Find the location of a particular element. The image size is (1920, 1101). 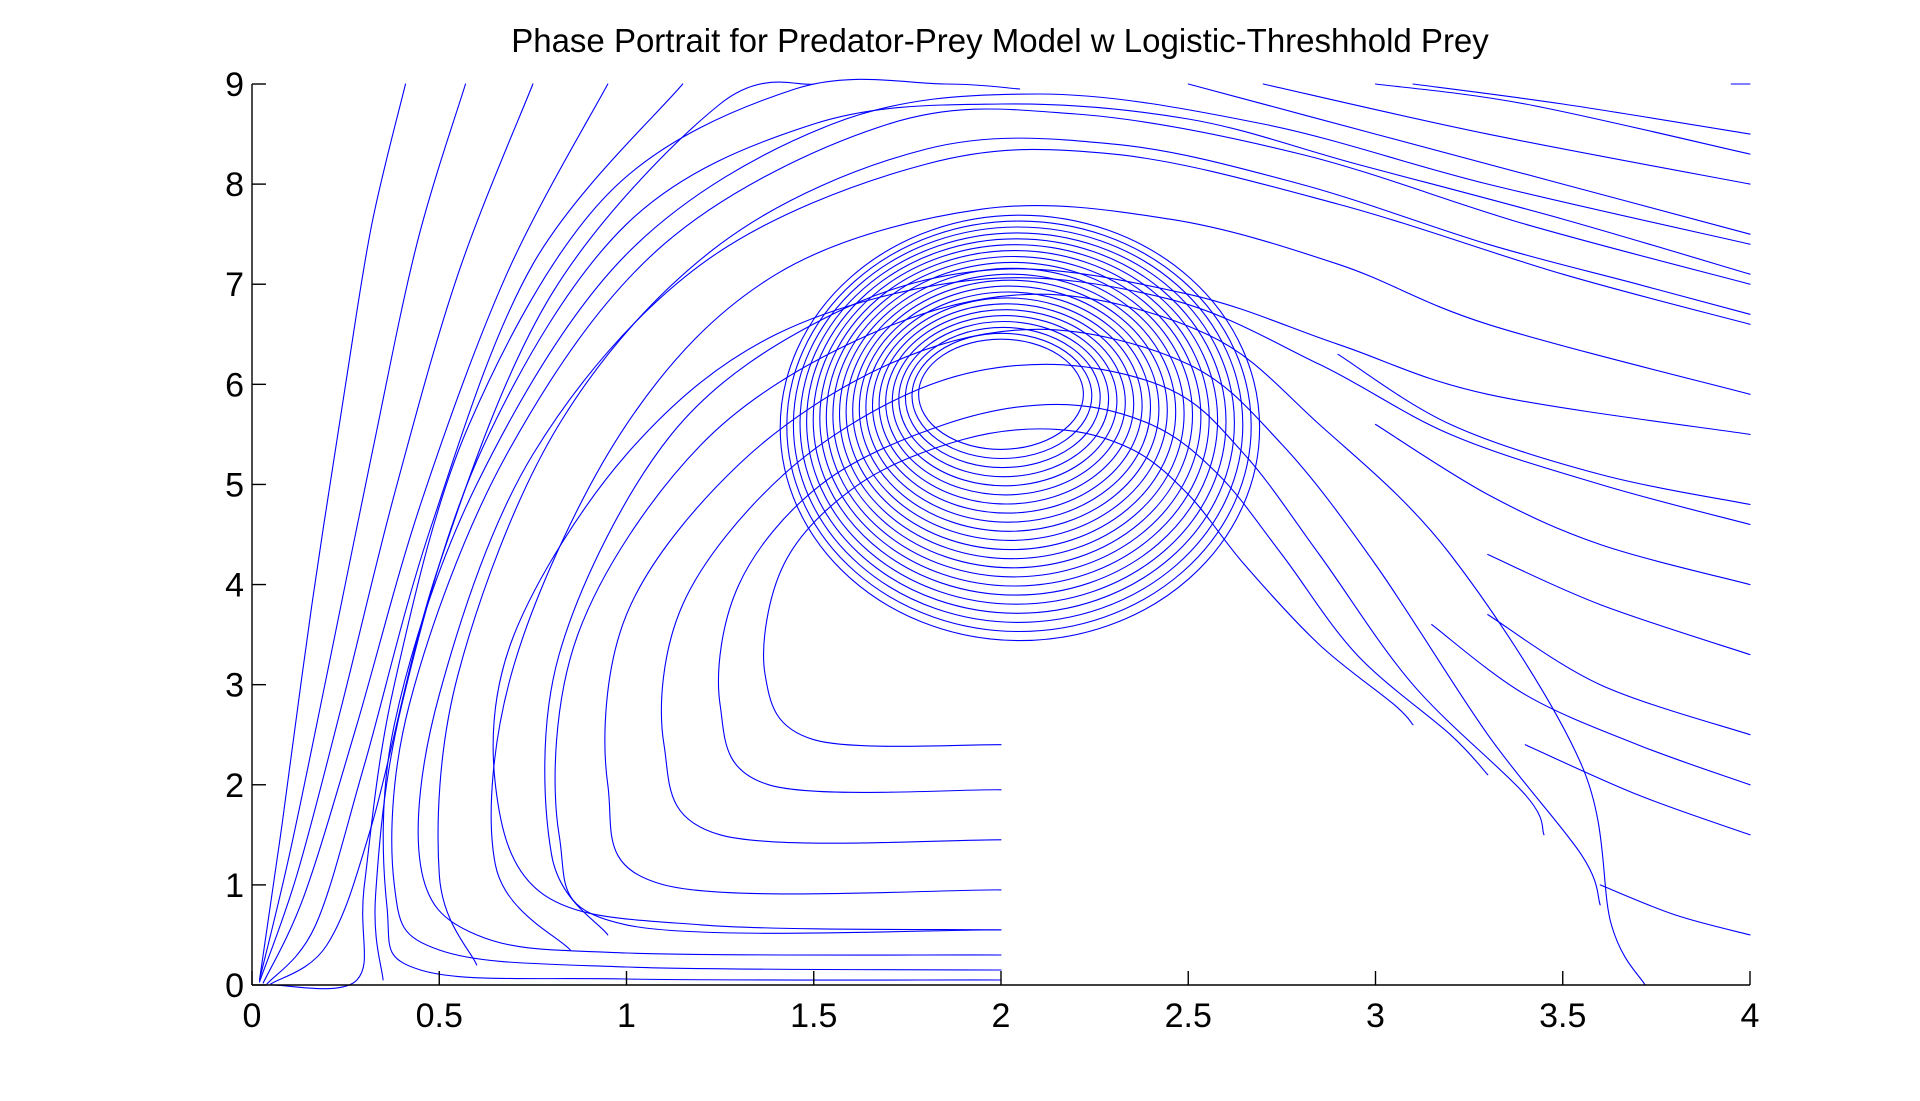

y-tick-label: 3 is located at coordinates (234, 686).